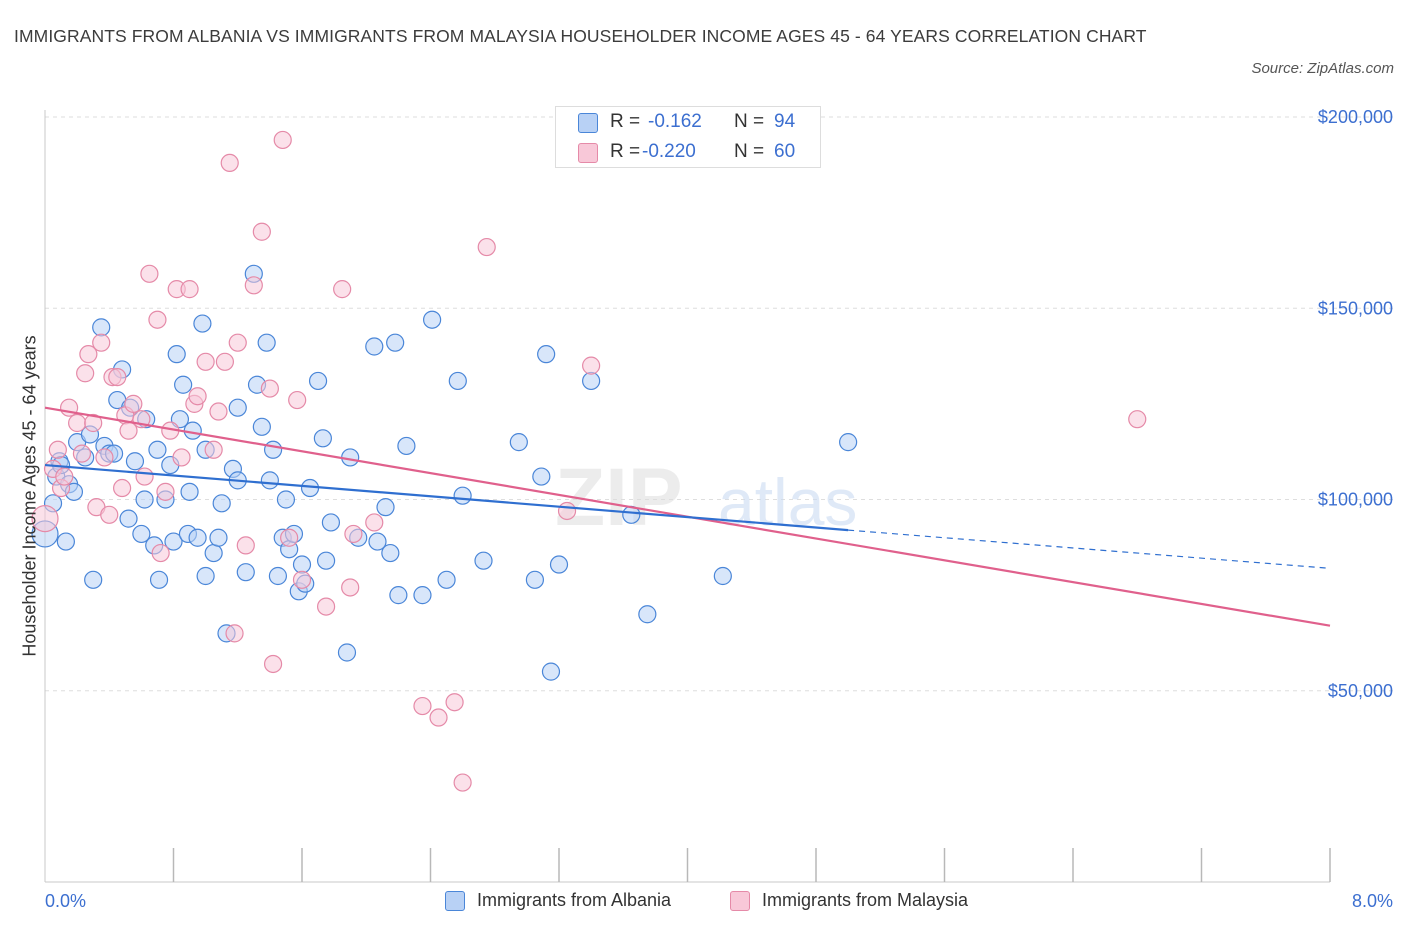 Image resolution: width=1406 pixels, height=930 pixels. What do you see at coordinates (625, 151) in the screenshot?
I see `malaysia-r-label: R =` at bounding box center [625, 151].